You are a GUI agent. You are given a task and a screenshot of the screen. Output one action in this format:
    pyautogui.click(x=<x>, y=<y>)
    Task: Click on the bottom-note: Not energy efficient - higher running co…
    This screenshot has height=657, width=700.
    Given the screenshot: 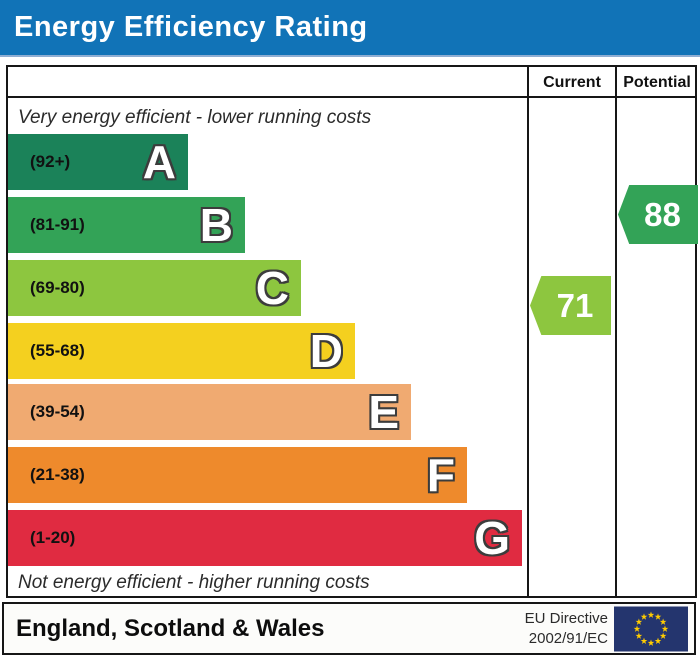 What is the action you would take?
    pyautogui.click(x=194, y=582)
    